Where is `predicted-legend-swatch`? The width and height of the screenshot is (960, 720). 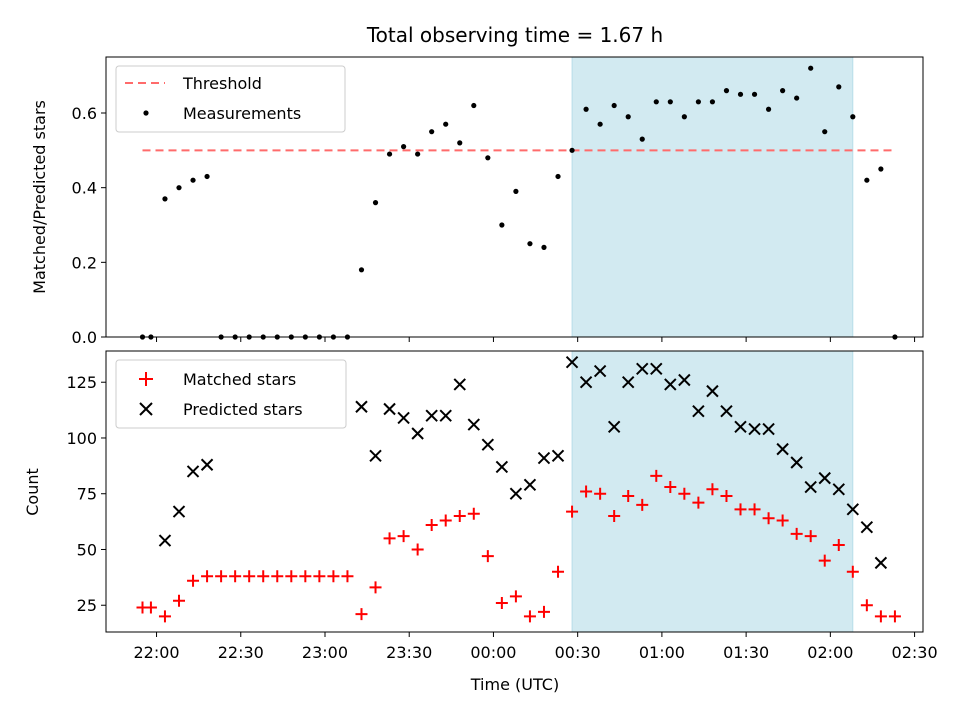
predicted-legend-swatch is located at coordinates (146, 409).